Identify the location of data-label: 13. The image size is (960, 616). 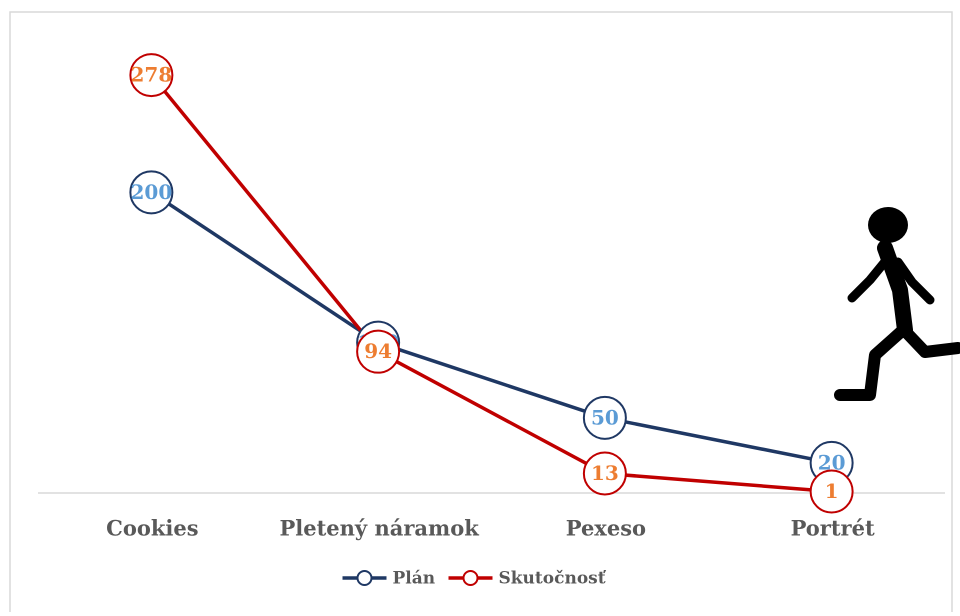
(605, 473).